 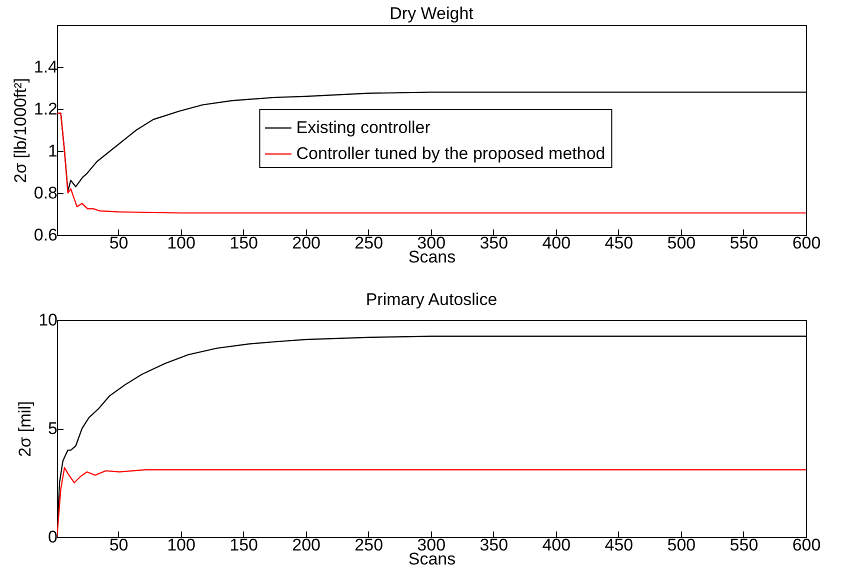 I want to click on y-tick-label: 0.6, so click(x=46, y=235).